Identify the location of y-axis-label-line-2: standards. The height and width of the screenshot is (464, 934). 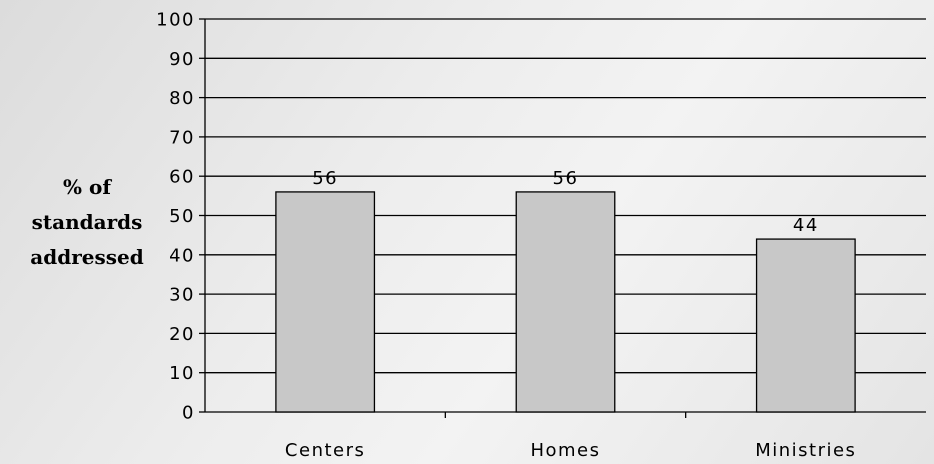
(87, 222).